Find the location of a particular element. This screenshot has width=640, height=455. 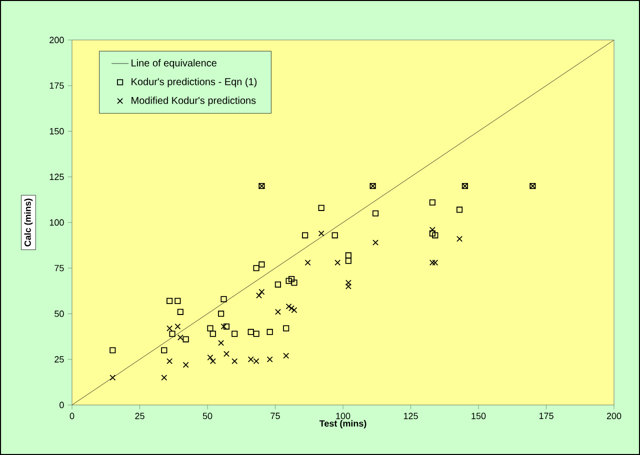

x-axis-title: Test (mins) is located at coordinates (342, 424).